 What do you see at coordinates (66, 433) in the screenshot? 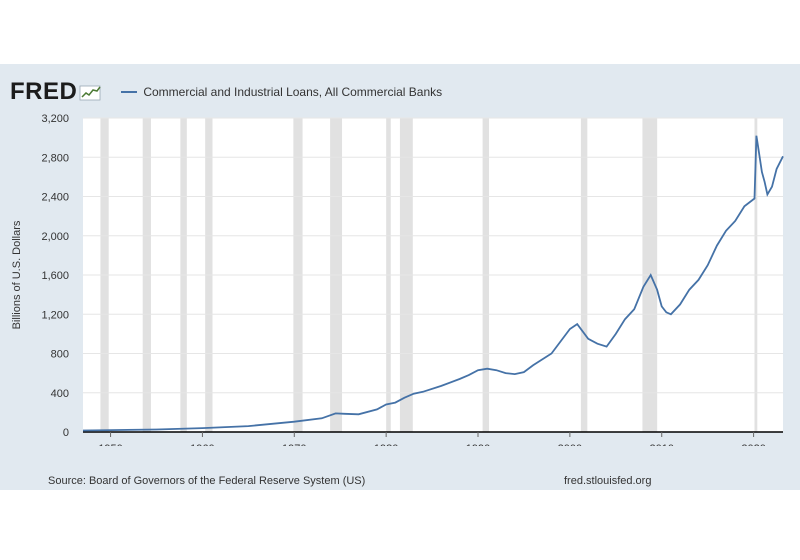
I see `y-tick-label: 0` at bounding box center [66, 433].